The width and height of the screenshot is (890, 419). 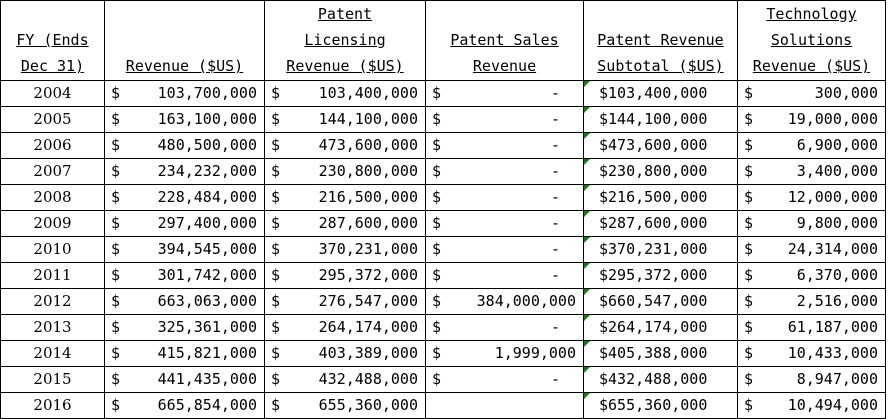 I want to click on subtotal-cell: $103,400,000, so click(x=660, y=93).